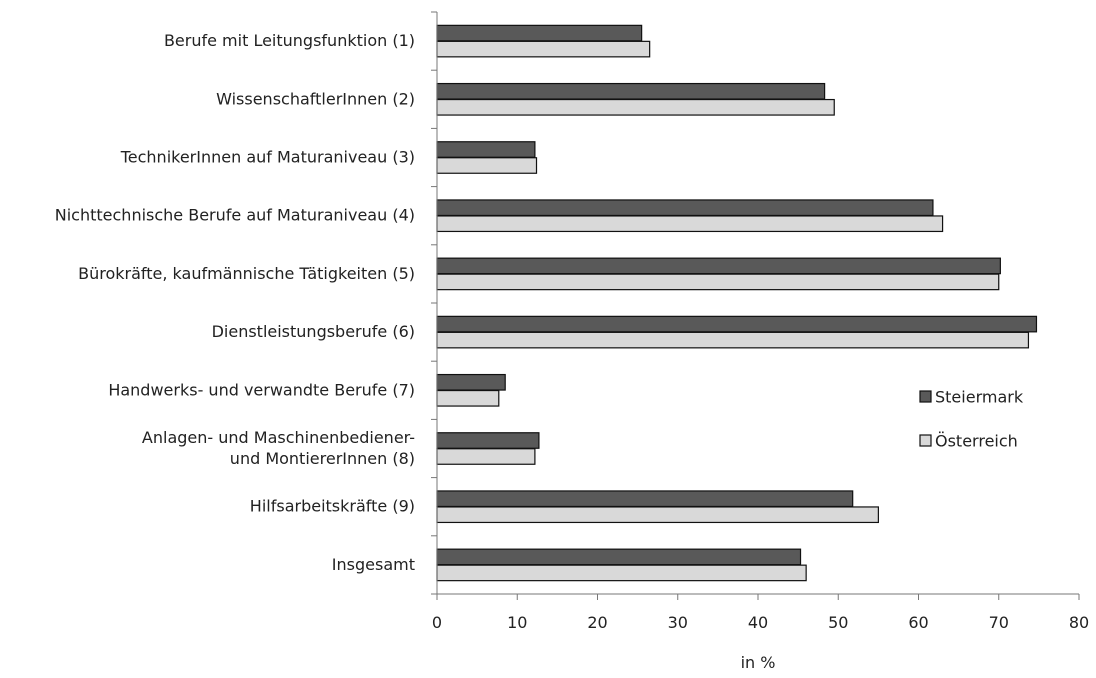 The height and width of the screenshot is (678, 1096). I want to click on x-tick-label: 40, so click(758, 622).